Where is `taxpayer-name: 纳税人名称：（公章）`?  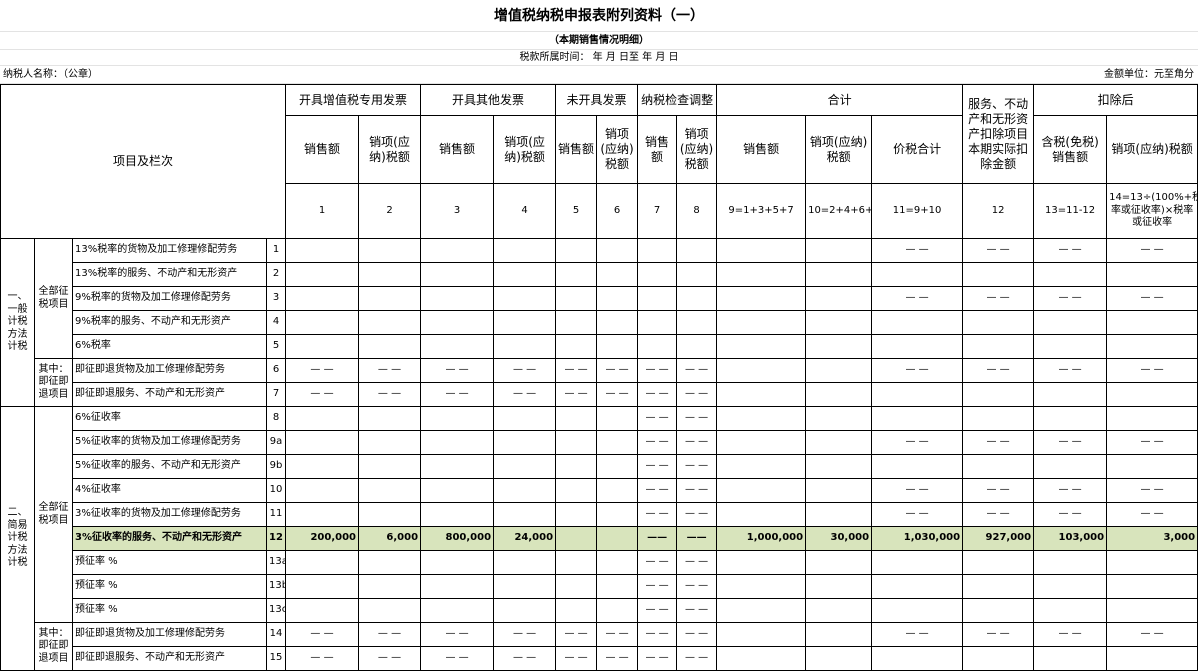
taxpayer-name: 纳税人名称：（公章） is located at coordinates (50, 74).